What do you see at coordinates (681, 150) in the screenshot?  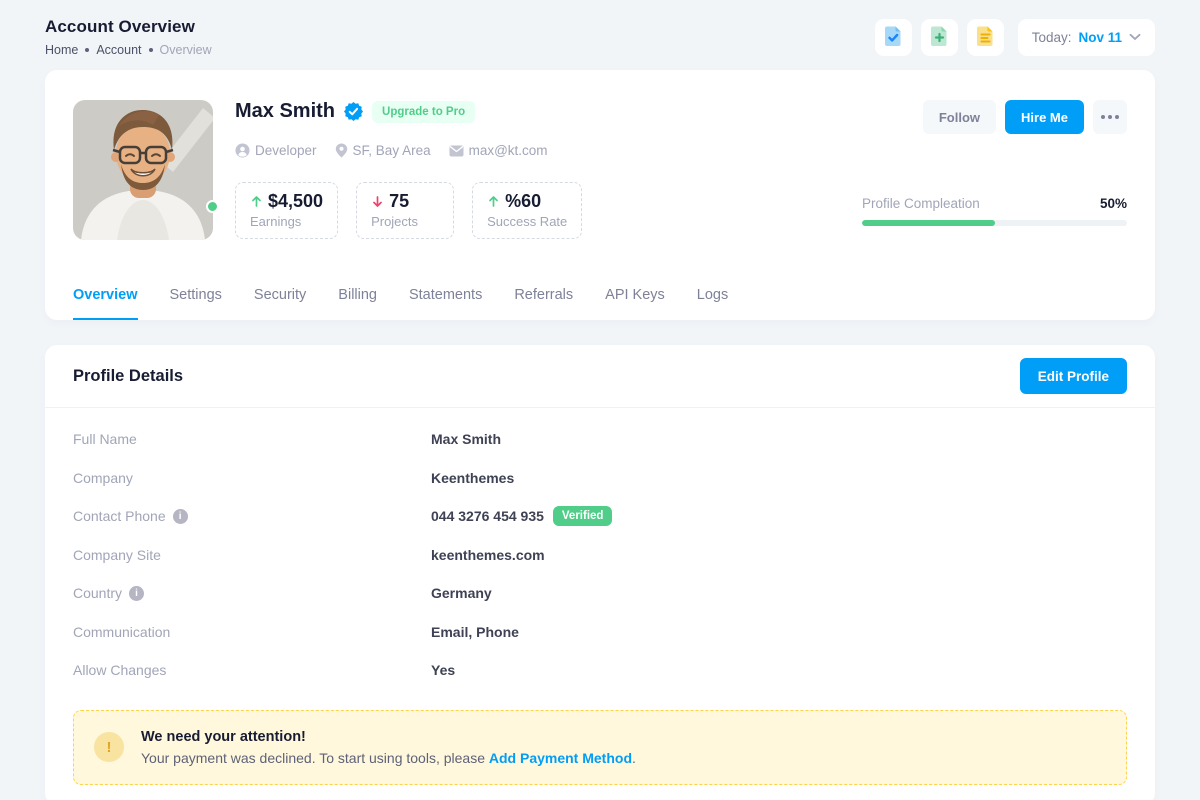 I see `profile-meta-row: Developer SF, Bay Area max@kt.com` at bounding box center [681, 150].